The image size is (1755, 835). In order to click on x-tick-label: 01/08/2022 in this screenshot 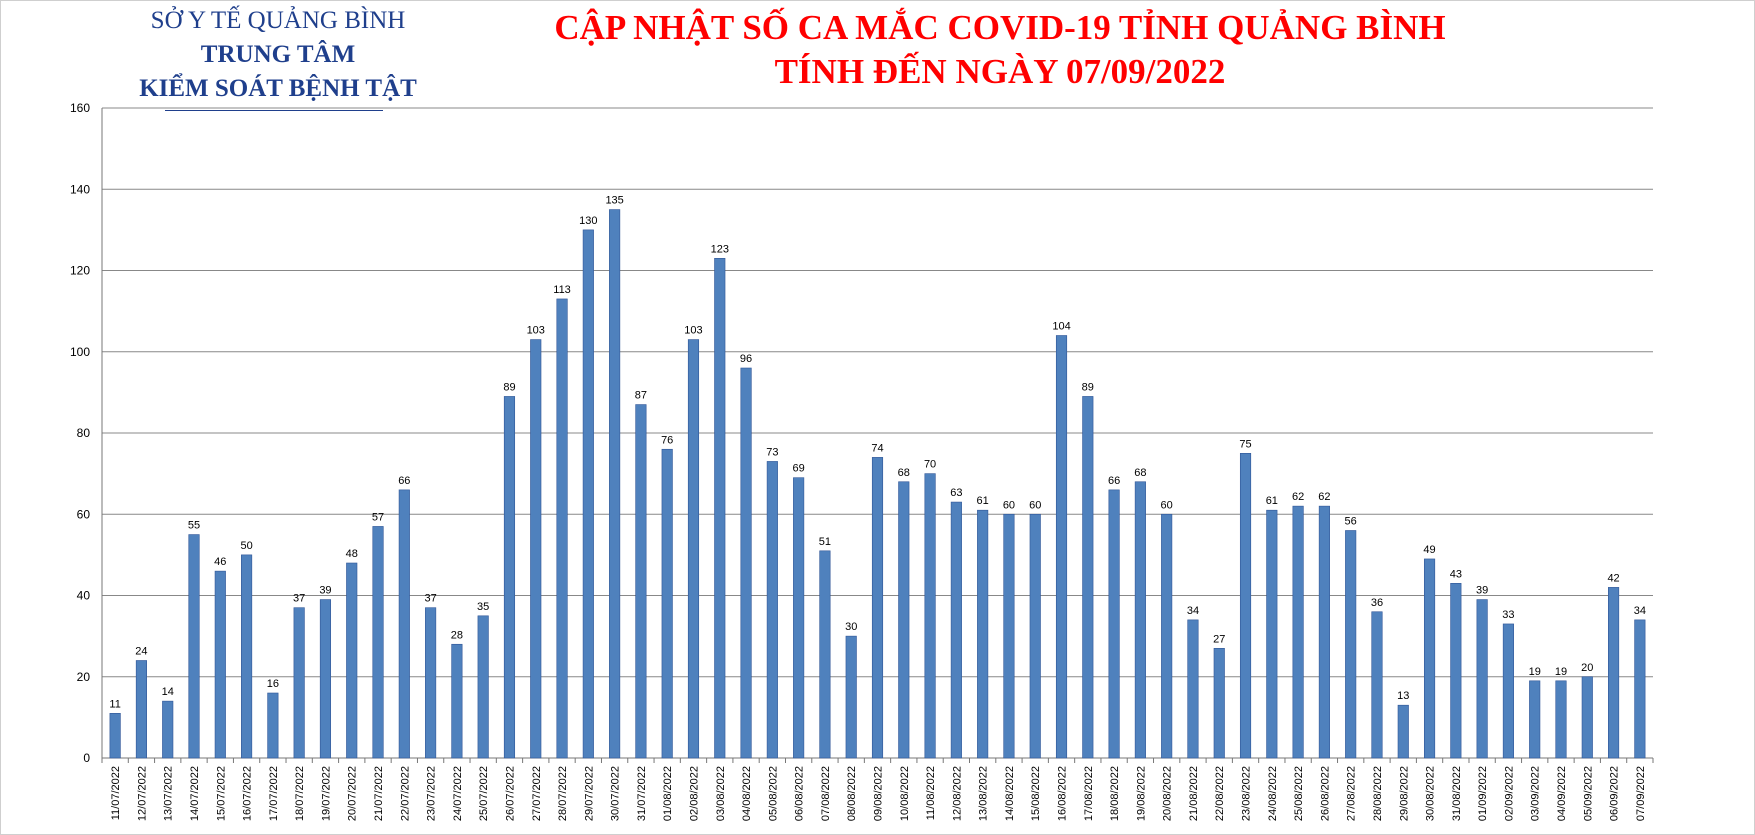, I will do `click(668, 793)`.